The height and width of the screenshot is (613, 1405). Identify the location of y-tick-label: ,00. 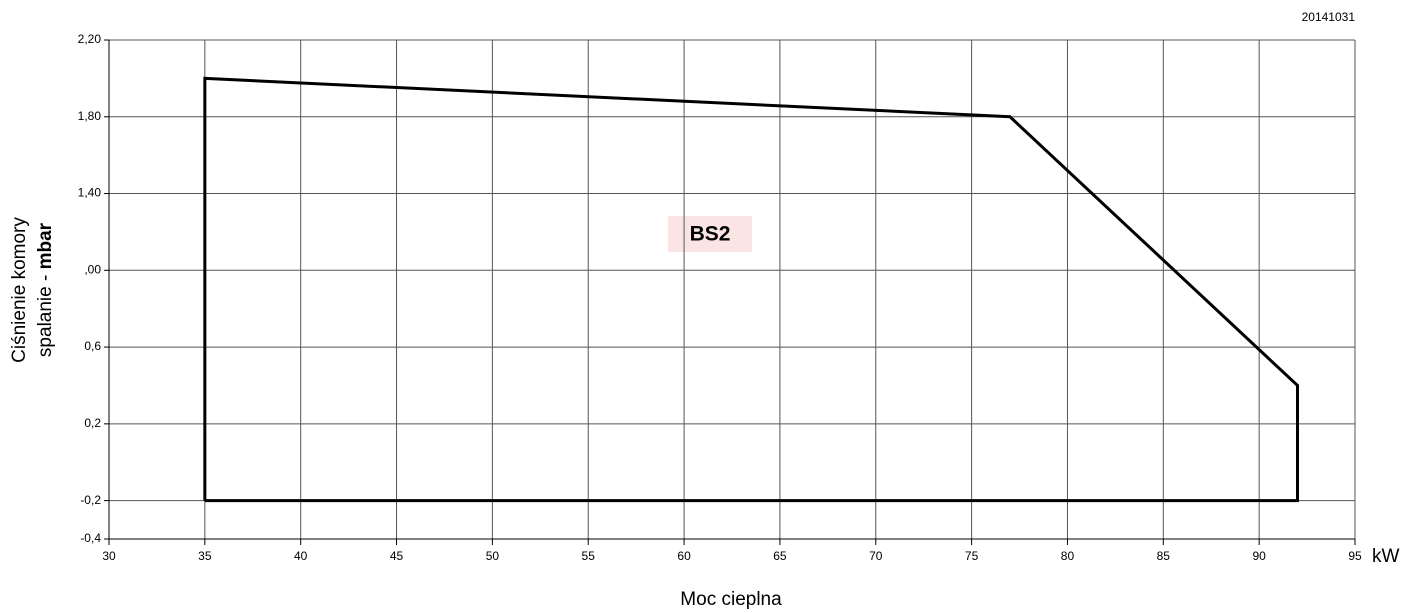
(92, 269).